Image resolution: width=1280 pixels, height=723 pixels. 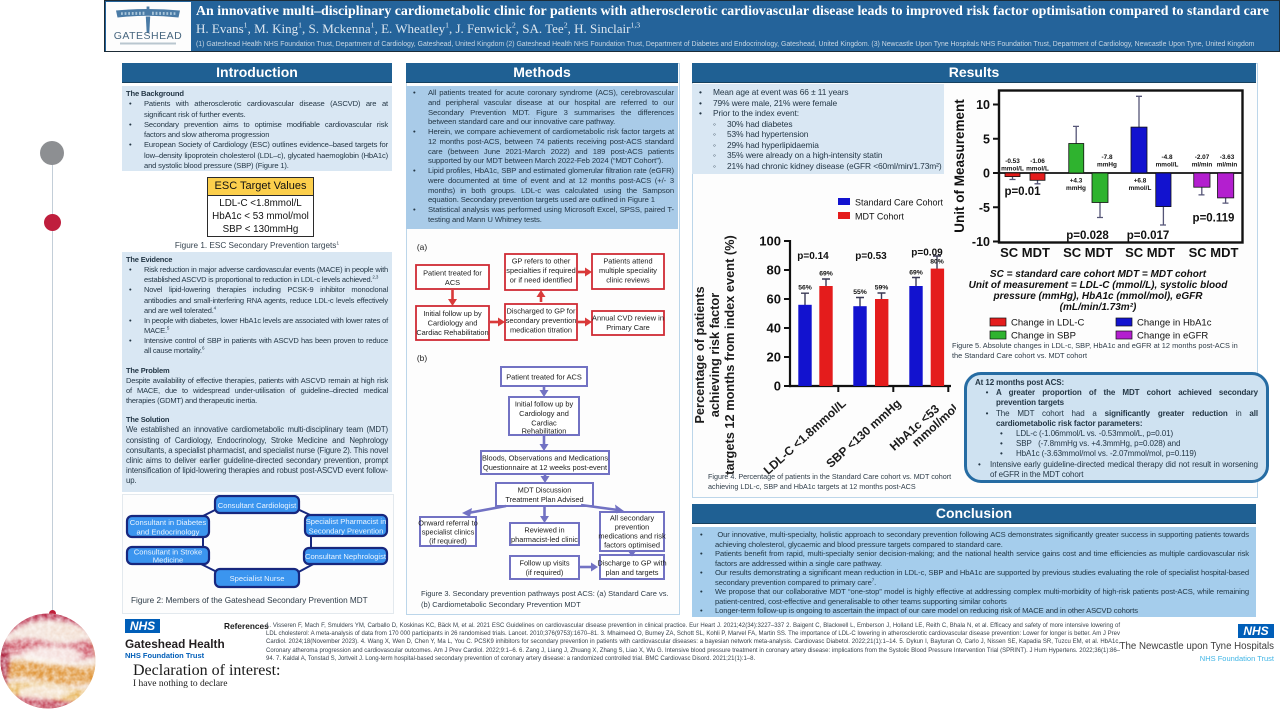 I want to click on svg-text: GATESHEAD, so click(x=148, y=36).